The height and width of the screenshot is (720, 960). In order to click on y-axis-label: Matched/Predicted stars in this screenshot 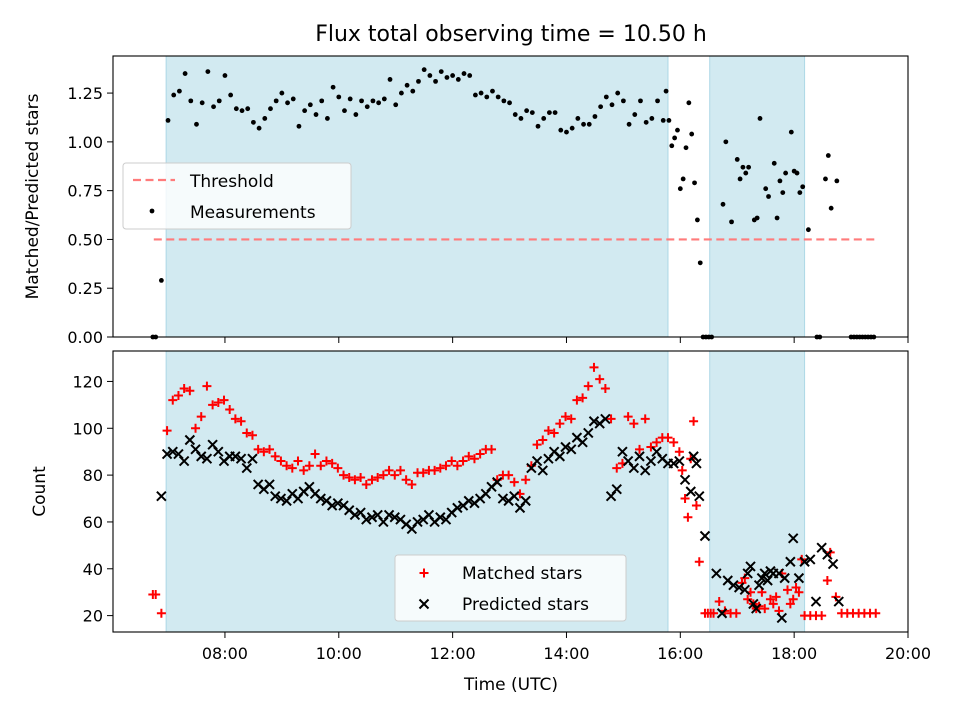, I will do `click(33, 196)`.